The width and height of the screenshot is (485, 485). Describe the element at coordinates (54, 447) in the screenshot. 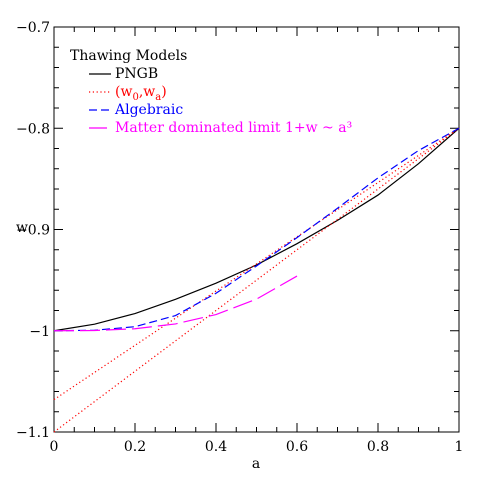

I see `x-tick-label: 0` at that location.